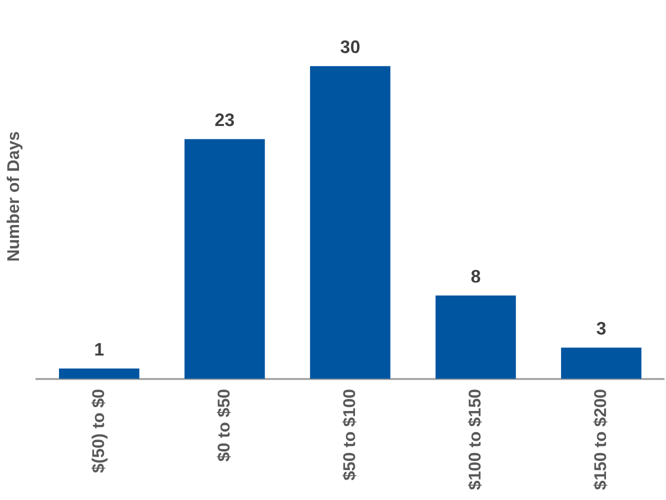 Image resolution: width=666 pixels, height=500 pixels. Describe the element at coordinates (350, 47) in the screenshot. I see `data-label: 30` at that location.